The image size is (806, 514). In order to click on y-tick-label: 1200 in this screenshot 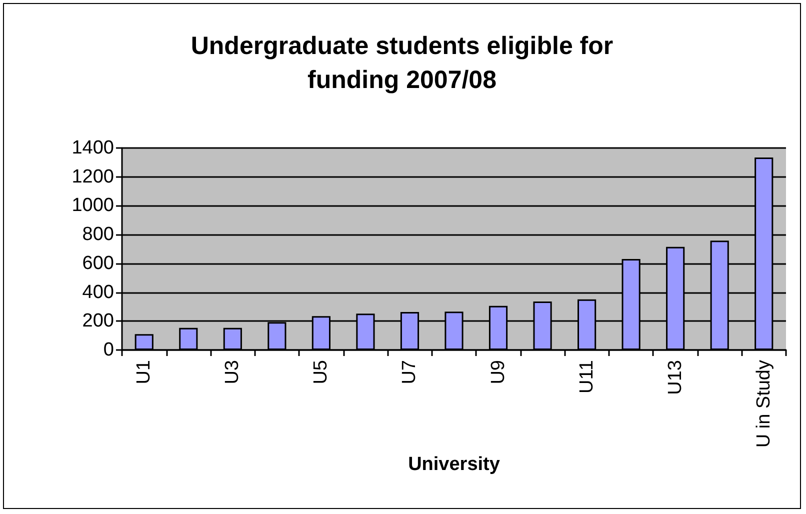, I will do `click(93, 177)`.